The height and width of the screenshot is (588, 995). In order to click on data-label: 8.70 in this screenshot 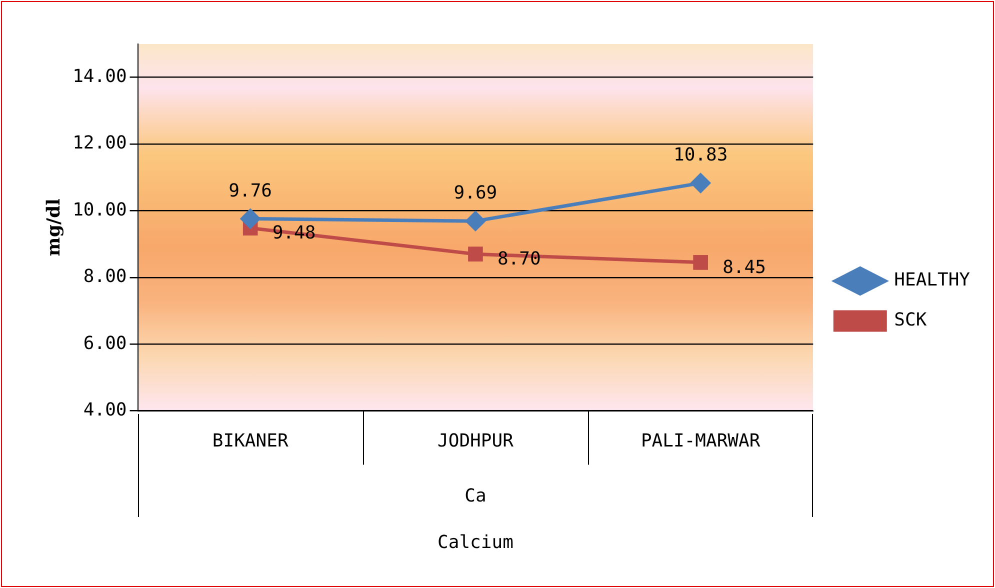, I will do `click(519, 259)`.